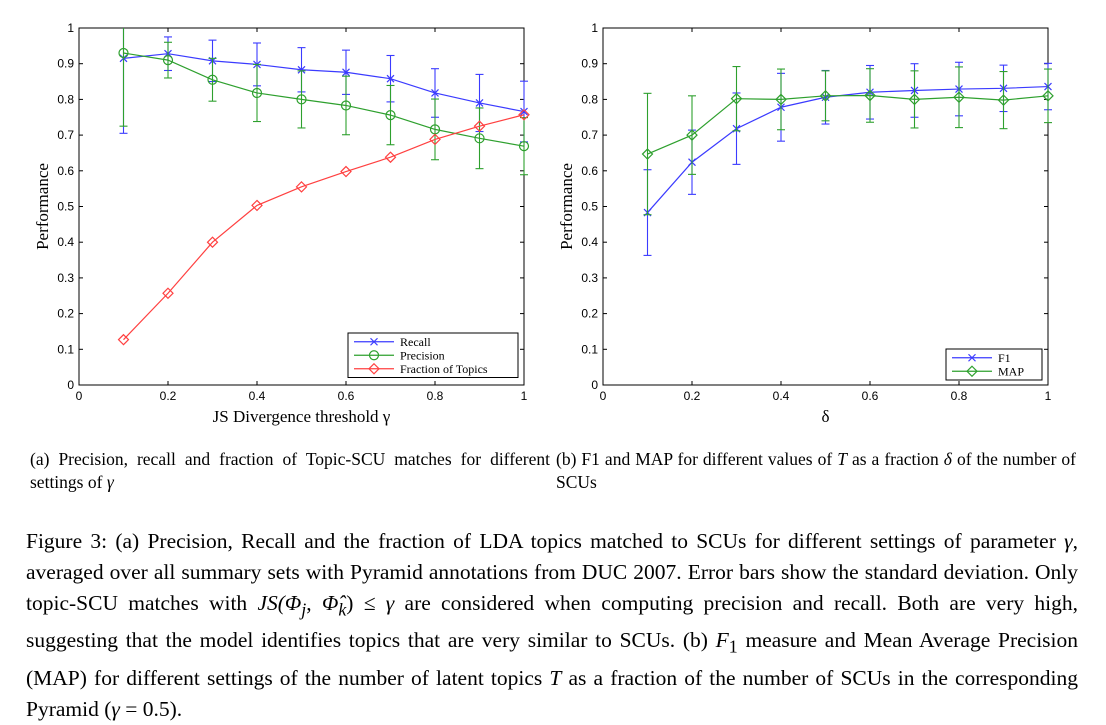 The height and width of the screenshot is (725, 1106). What do you see at coordinates (722, 640) in the screenshot?
I see `caption-F: F` at bounding box center [722, 640].